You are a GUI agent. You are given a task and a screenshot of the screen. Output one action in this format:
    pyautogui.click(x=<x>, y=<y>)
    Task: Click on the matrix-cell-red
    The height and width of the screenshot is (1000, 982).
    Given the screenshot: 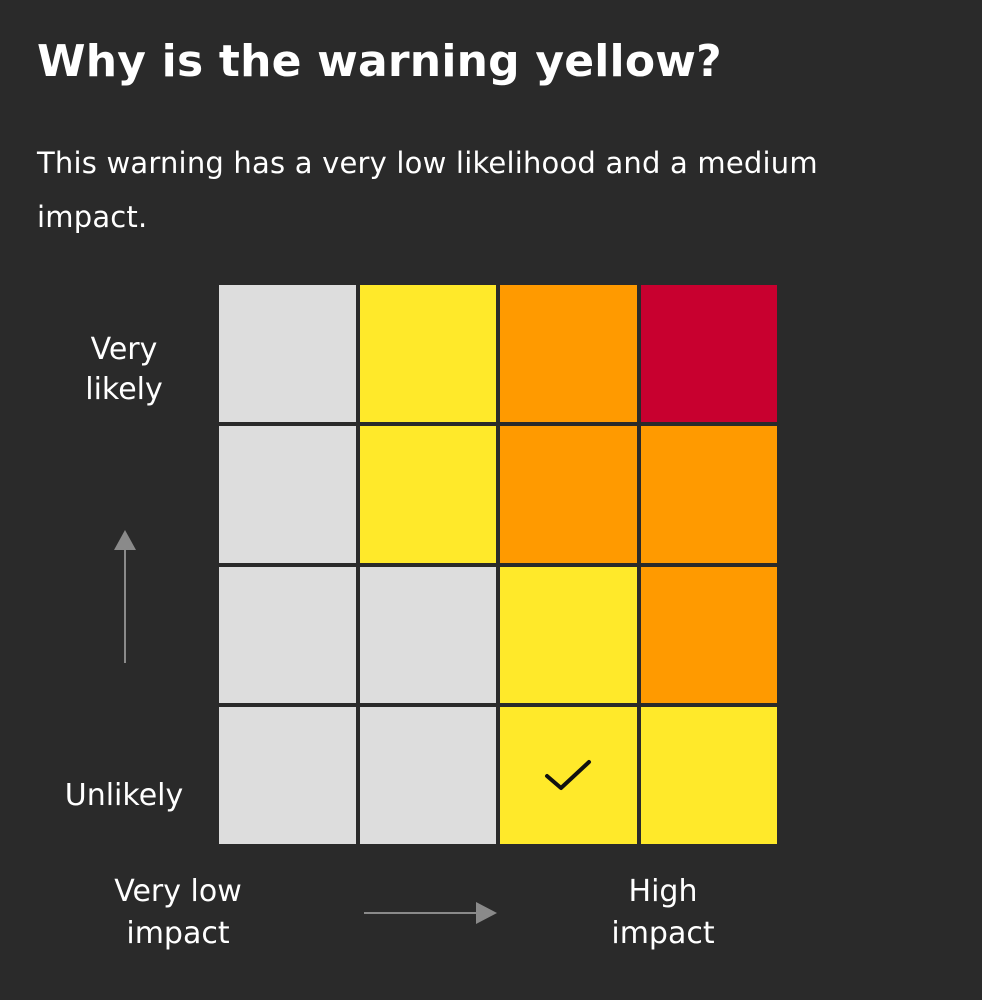 What is the action you would take?
    pyautogui.click(x=708, y=353)
    